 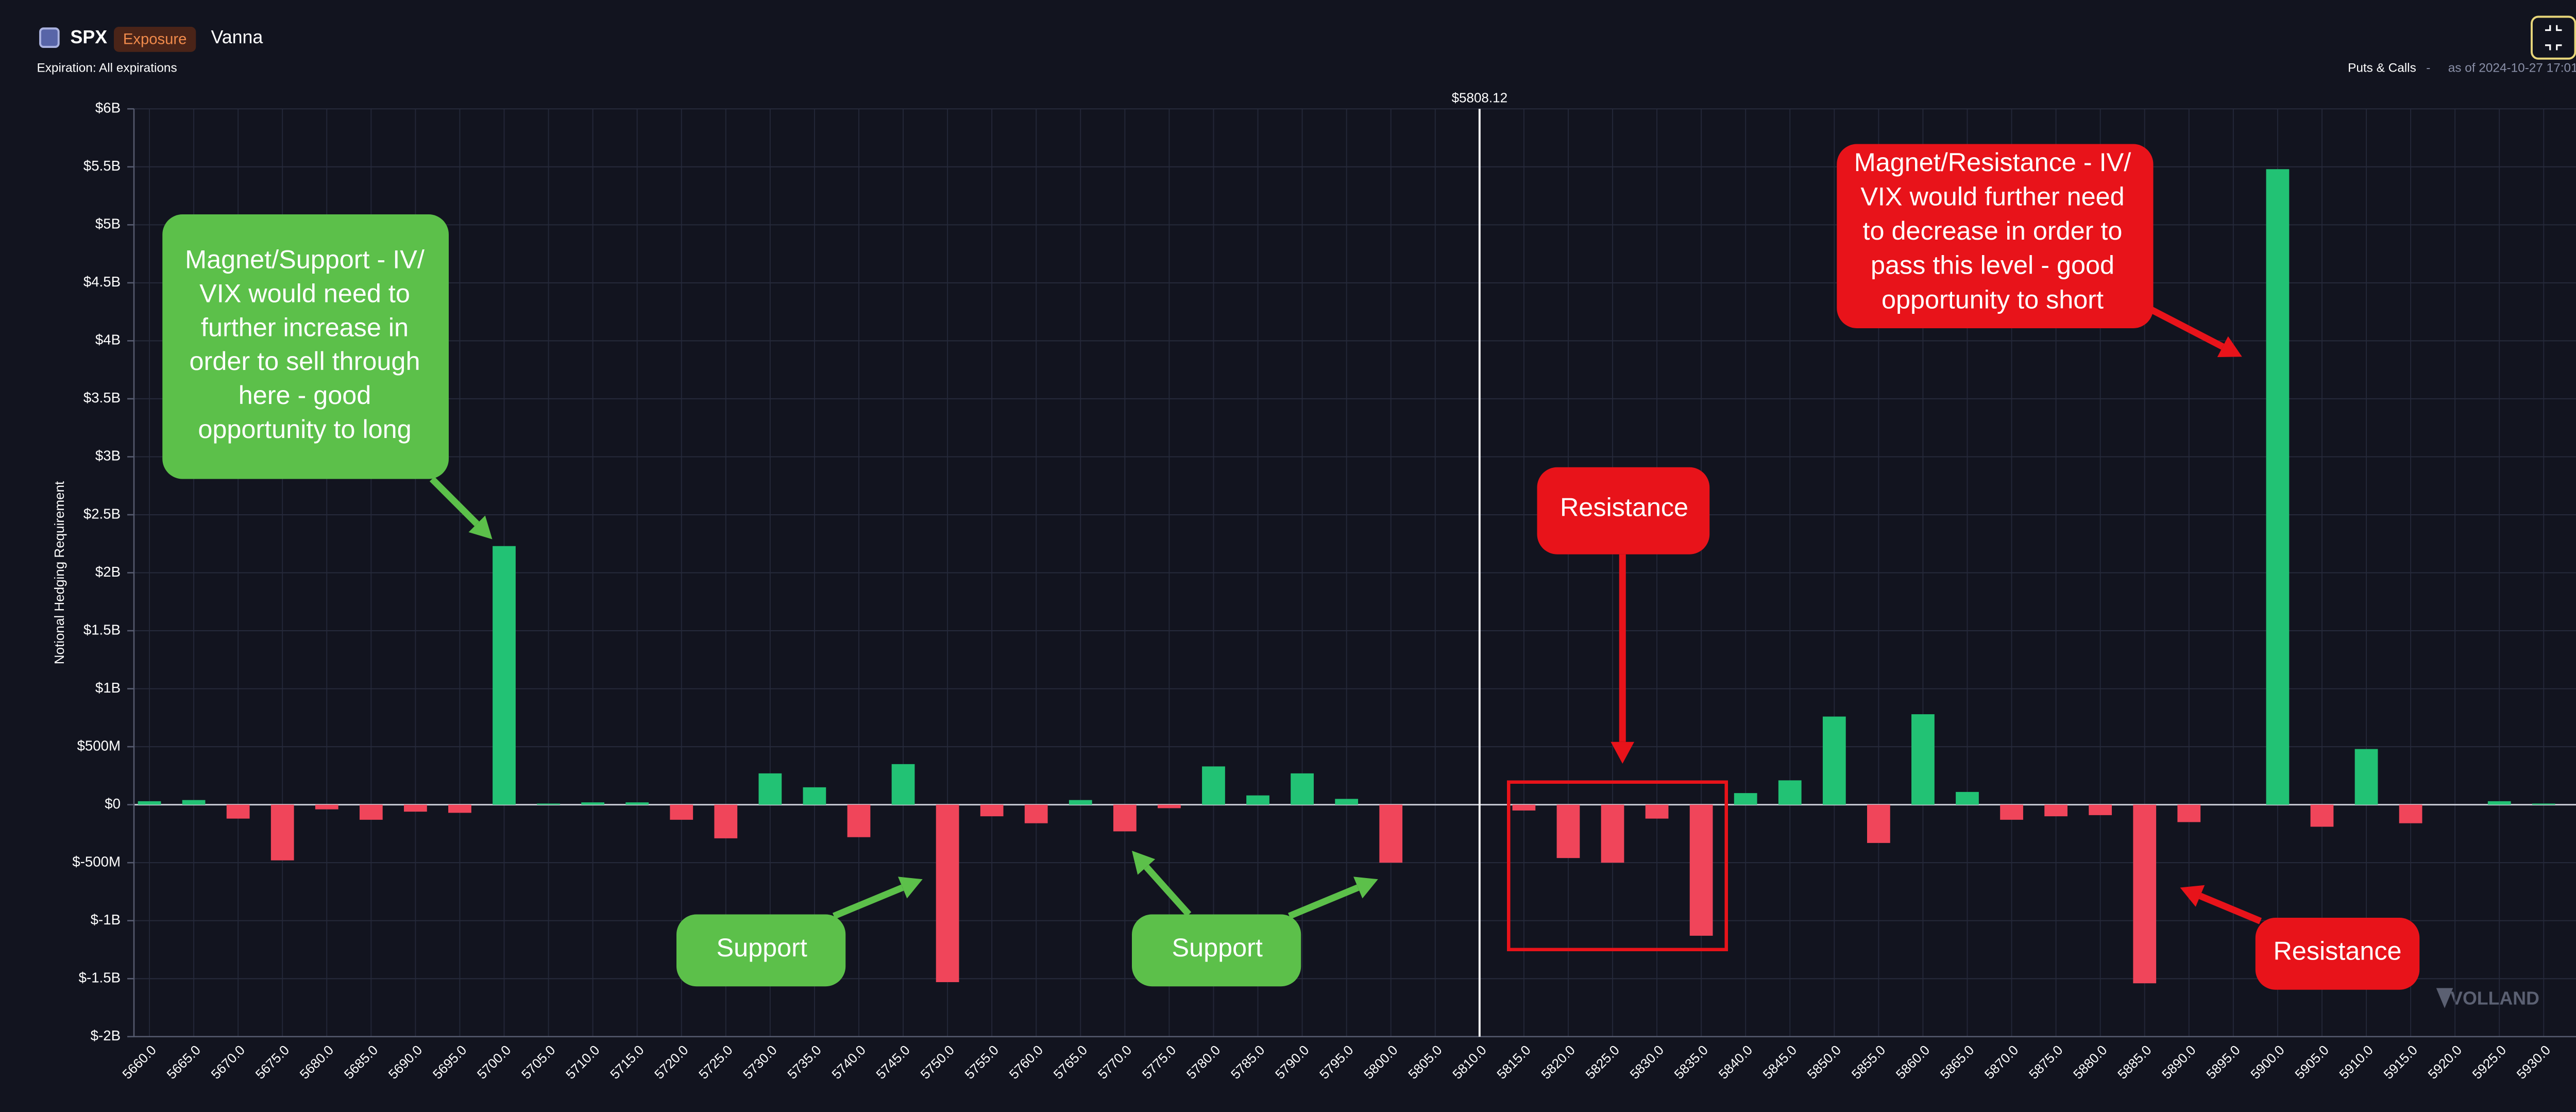 I want to click on y-axis-title: Notional Hedging Requirement, so click(x=59, y=572).